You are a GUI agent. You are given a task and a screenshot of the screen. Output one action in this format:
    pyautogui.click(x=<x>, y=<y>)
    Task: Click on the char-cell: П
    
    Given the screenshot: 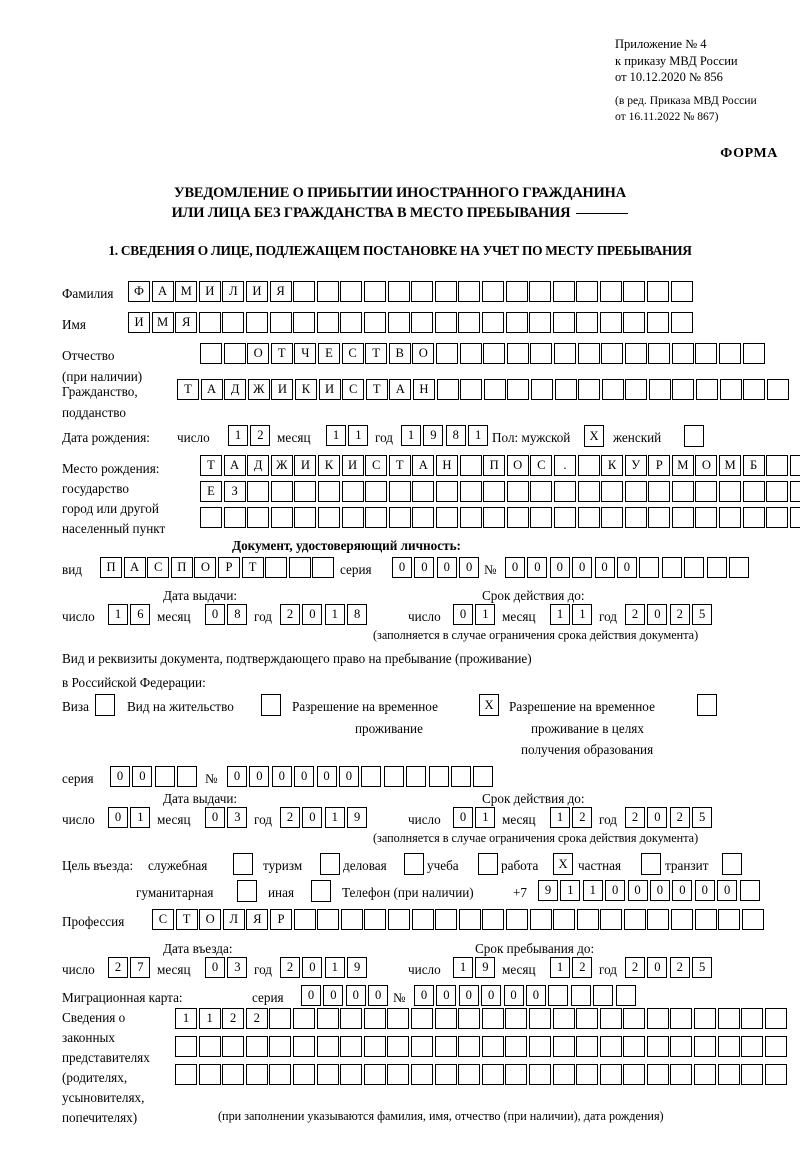 What is the action you would take?
    pyautogui.click(x=181, y=567)
    